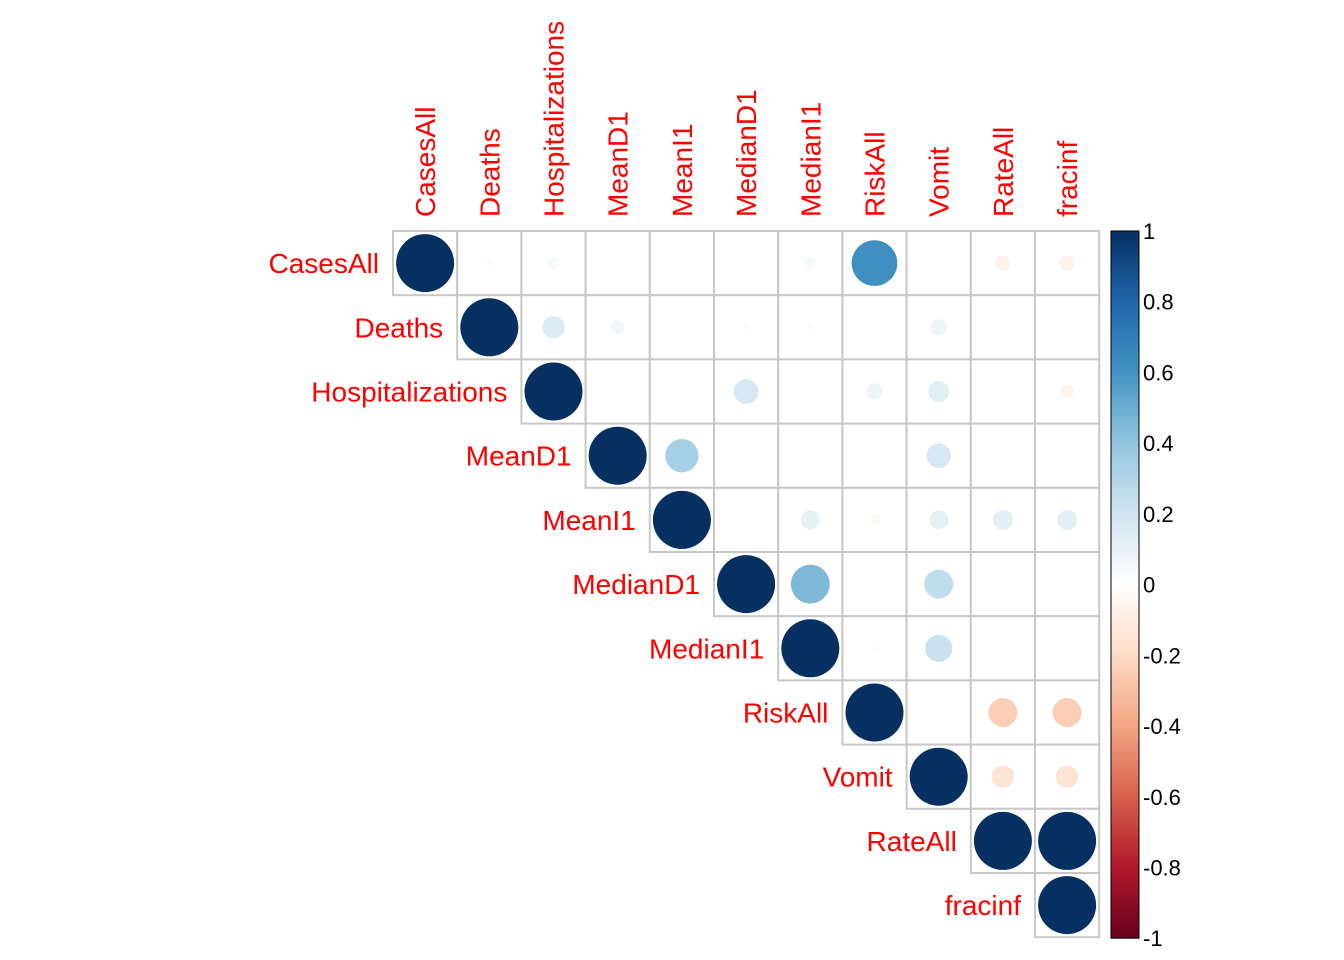 The height and width of the screenshot is (960, 1344). I want to click on corr-circle-MedianI1-MedianI1, so click(810, 648).